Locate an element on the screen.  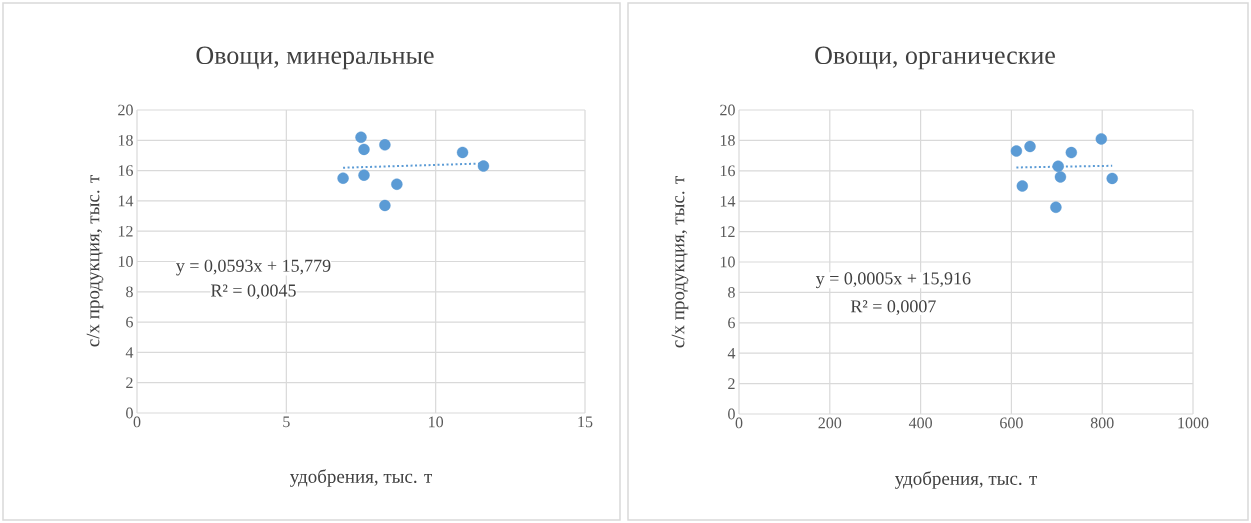
annotation: y = 0,0593x + 15,779 is located at coordinates (253, 267).